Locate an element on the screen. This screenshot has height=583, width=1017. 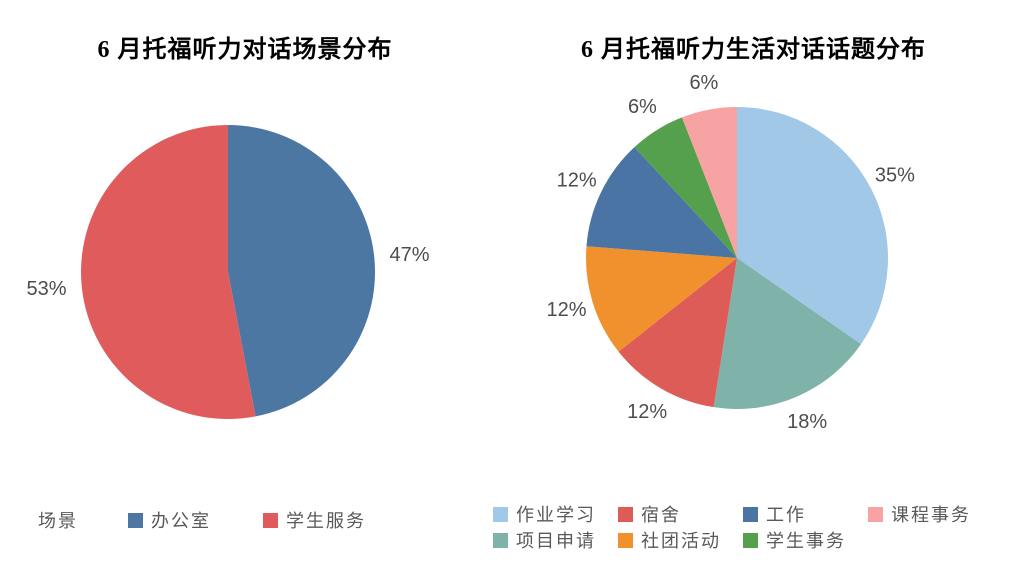
topic-chart-title: 6 月托福听力生活对话话题分布 is located at coordinates (753, 50).